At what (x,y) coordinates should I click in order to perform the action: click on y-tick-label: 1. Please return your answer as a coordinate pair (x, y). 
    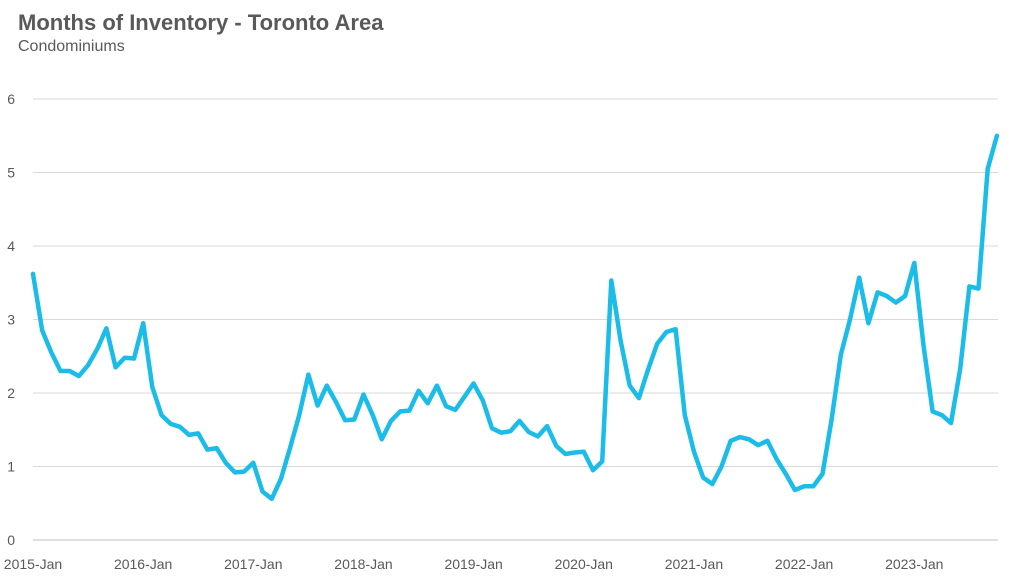
    Looking at the image, I should click on (11, 467).